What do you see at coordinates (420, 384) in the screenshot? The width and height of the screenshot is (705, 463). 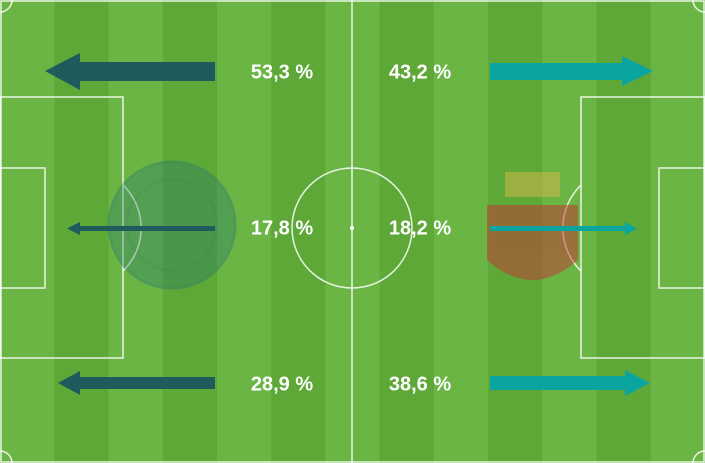 I see `right-percentage: 38,6 %` at bounding box center [420, 384].